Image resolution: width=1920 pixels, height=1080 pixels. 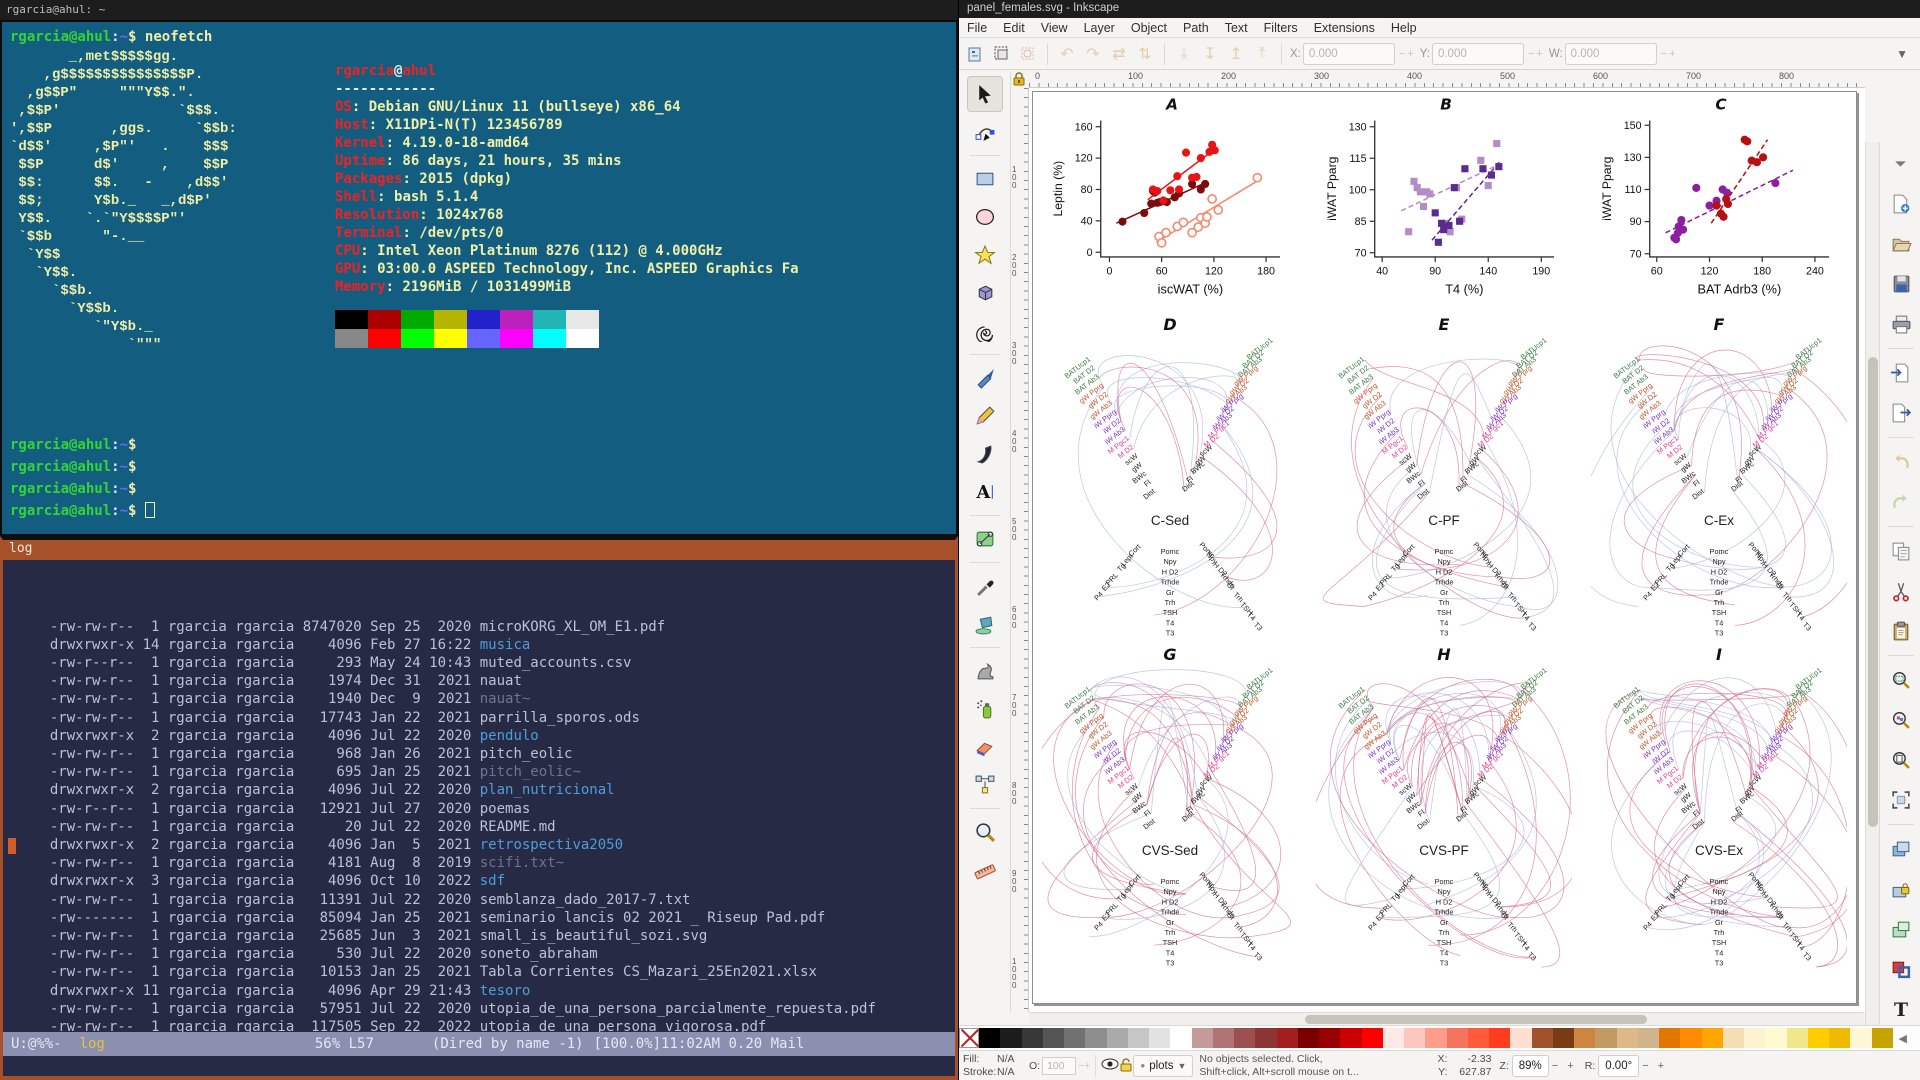 What do you see at coordinates (1447, 79) in the screenshot?
I see `horizontal-ruler: 0 100 200 300 400 500 600 700 800` at bounding box center [1447, 79].